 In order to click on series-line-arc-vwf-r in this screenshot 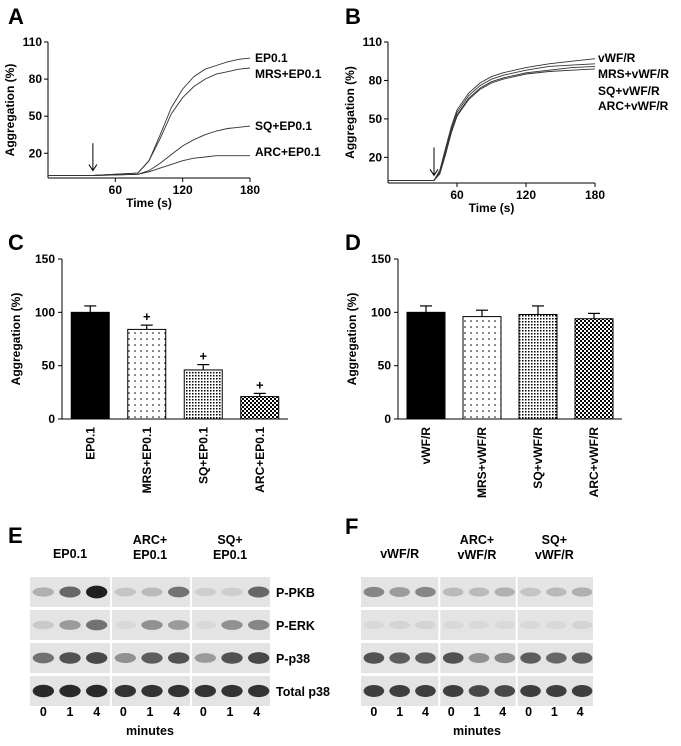, I will do `click(492, 124)`.